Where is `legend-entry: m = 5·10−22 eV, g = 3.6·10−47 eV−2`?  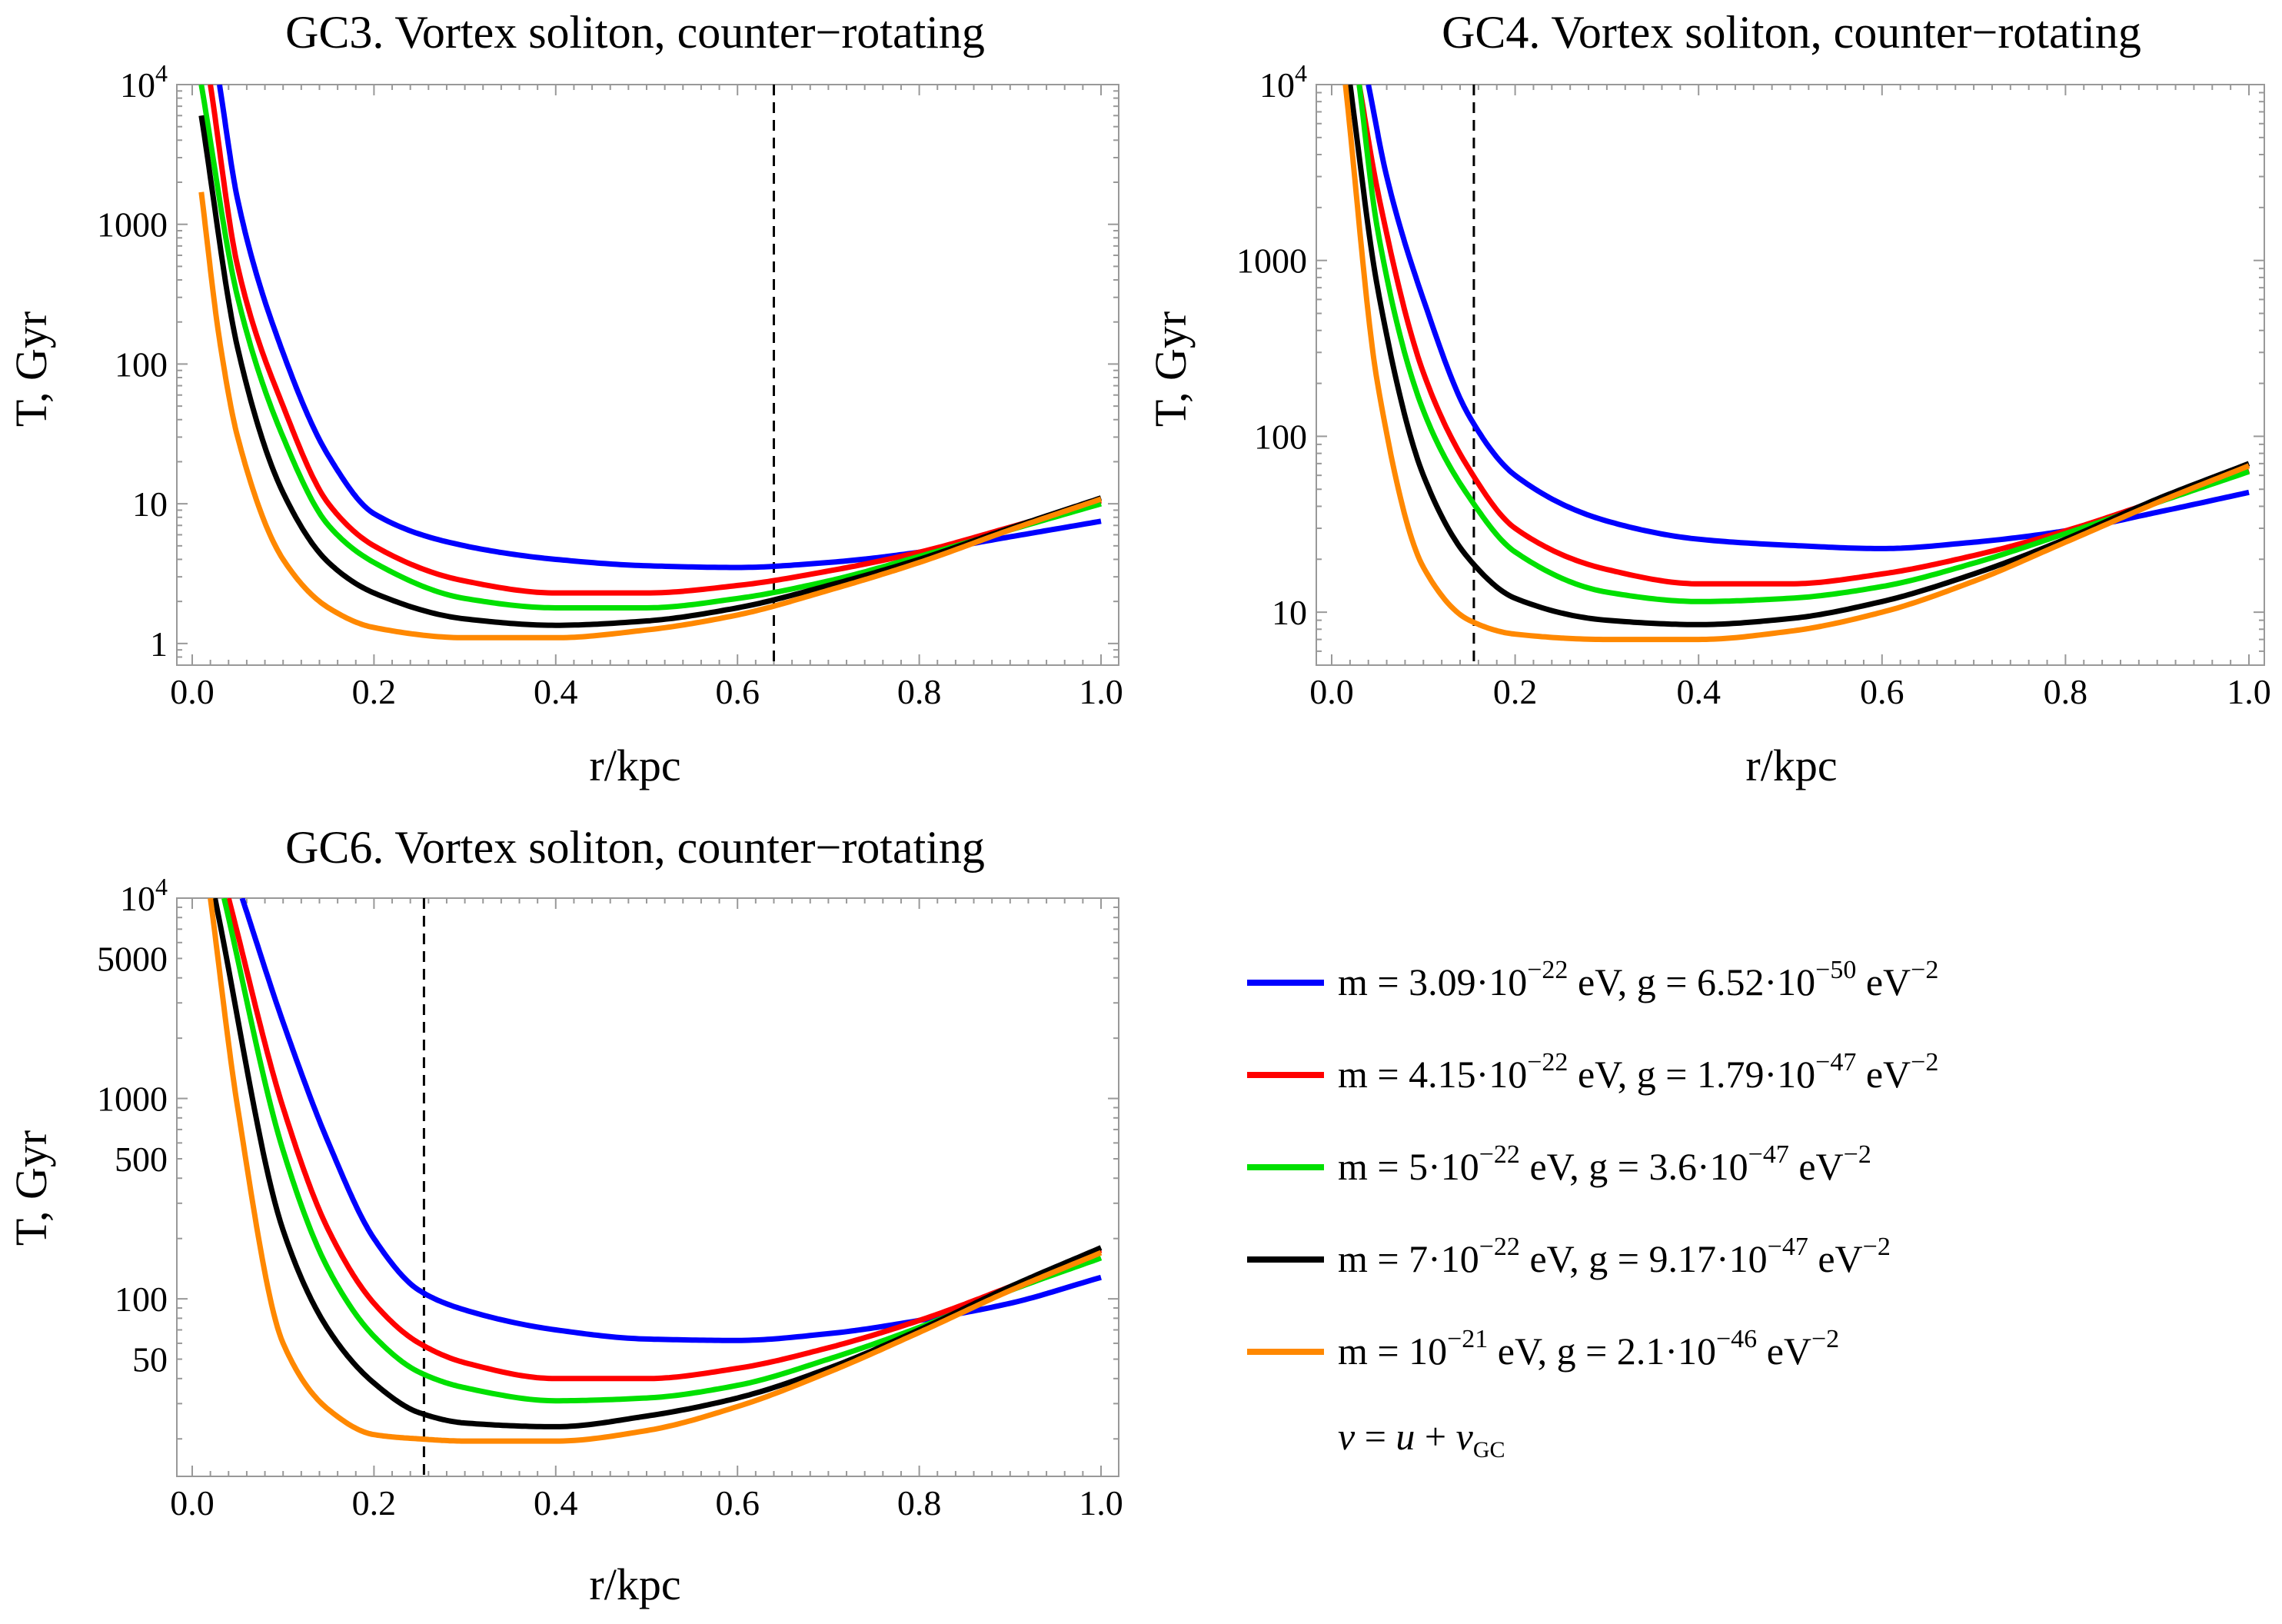
legend-entry: m = 5·10−22 eV, g = 3.6·10−47 eV−2 is located at coordinates (1559, 1164).